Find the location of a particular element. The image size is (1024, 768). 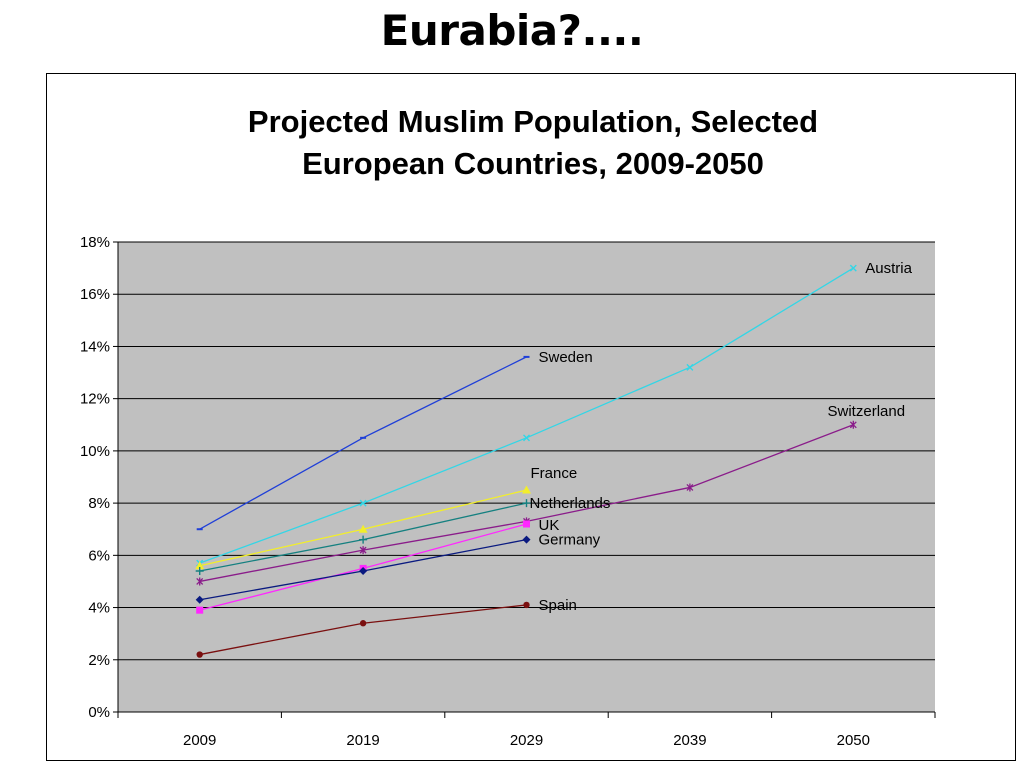

x-tick-label: 2029 is located at coordinates (526, 740).